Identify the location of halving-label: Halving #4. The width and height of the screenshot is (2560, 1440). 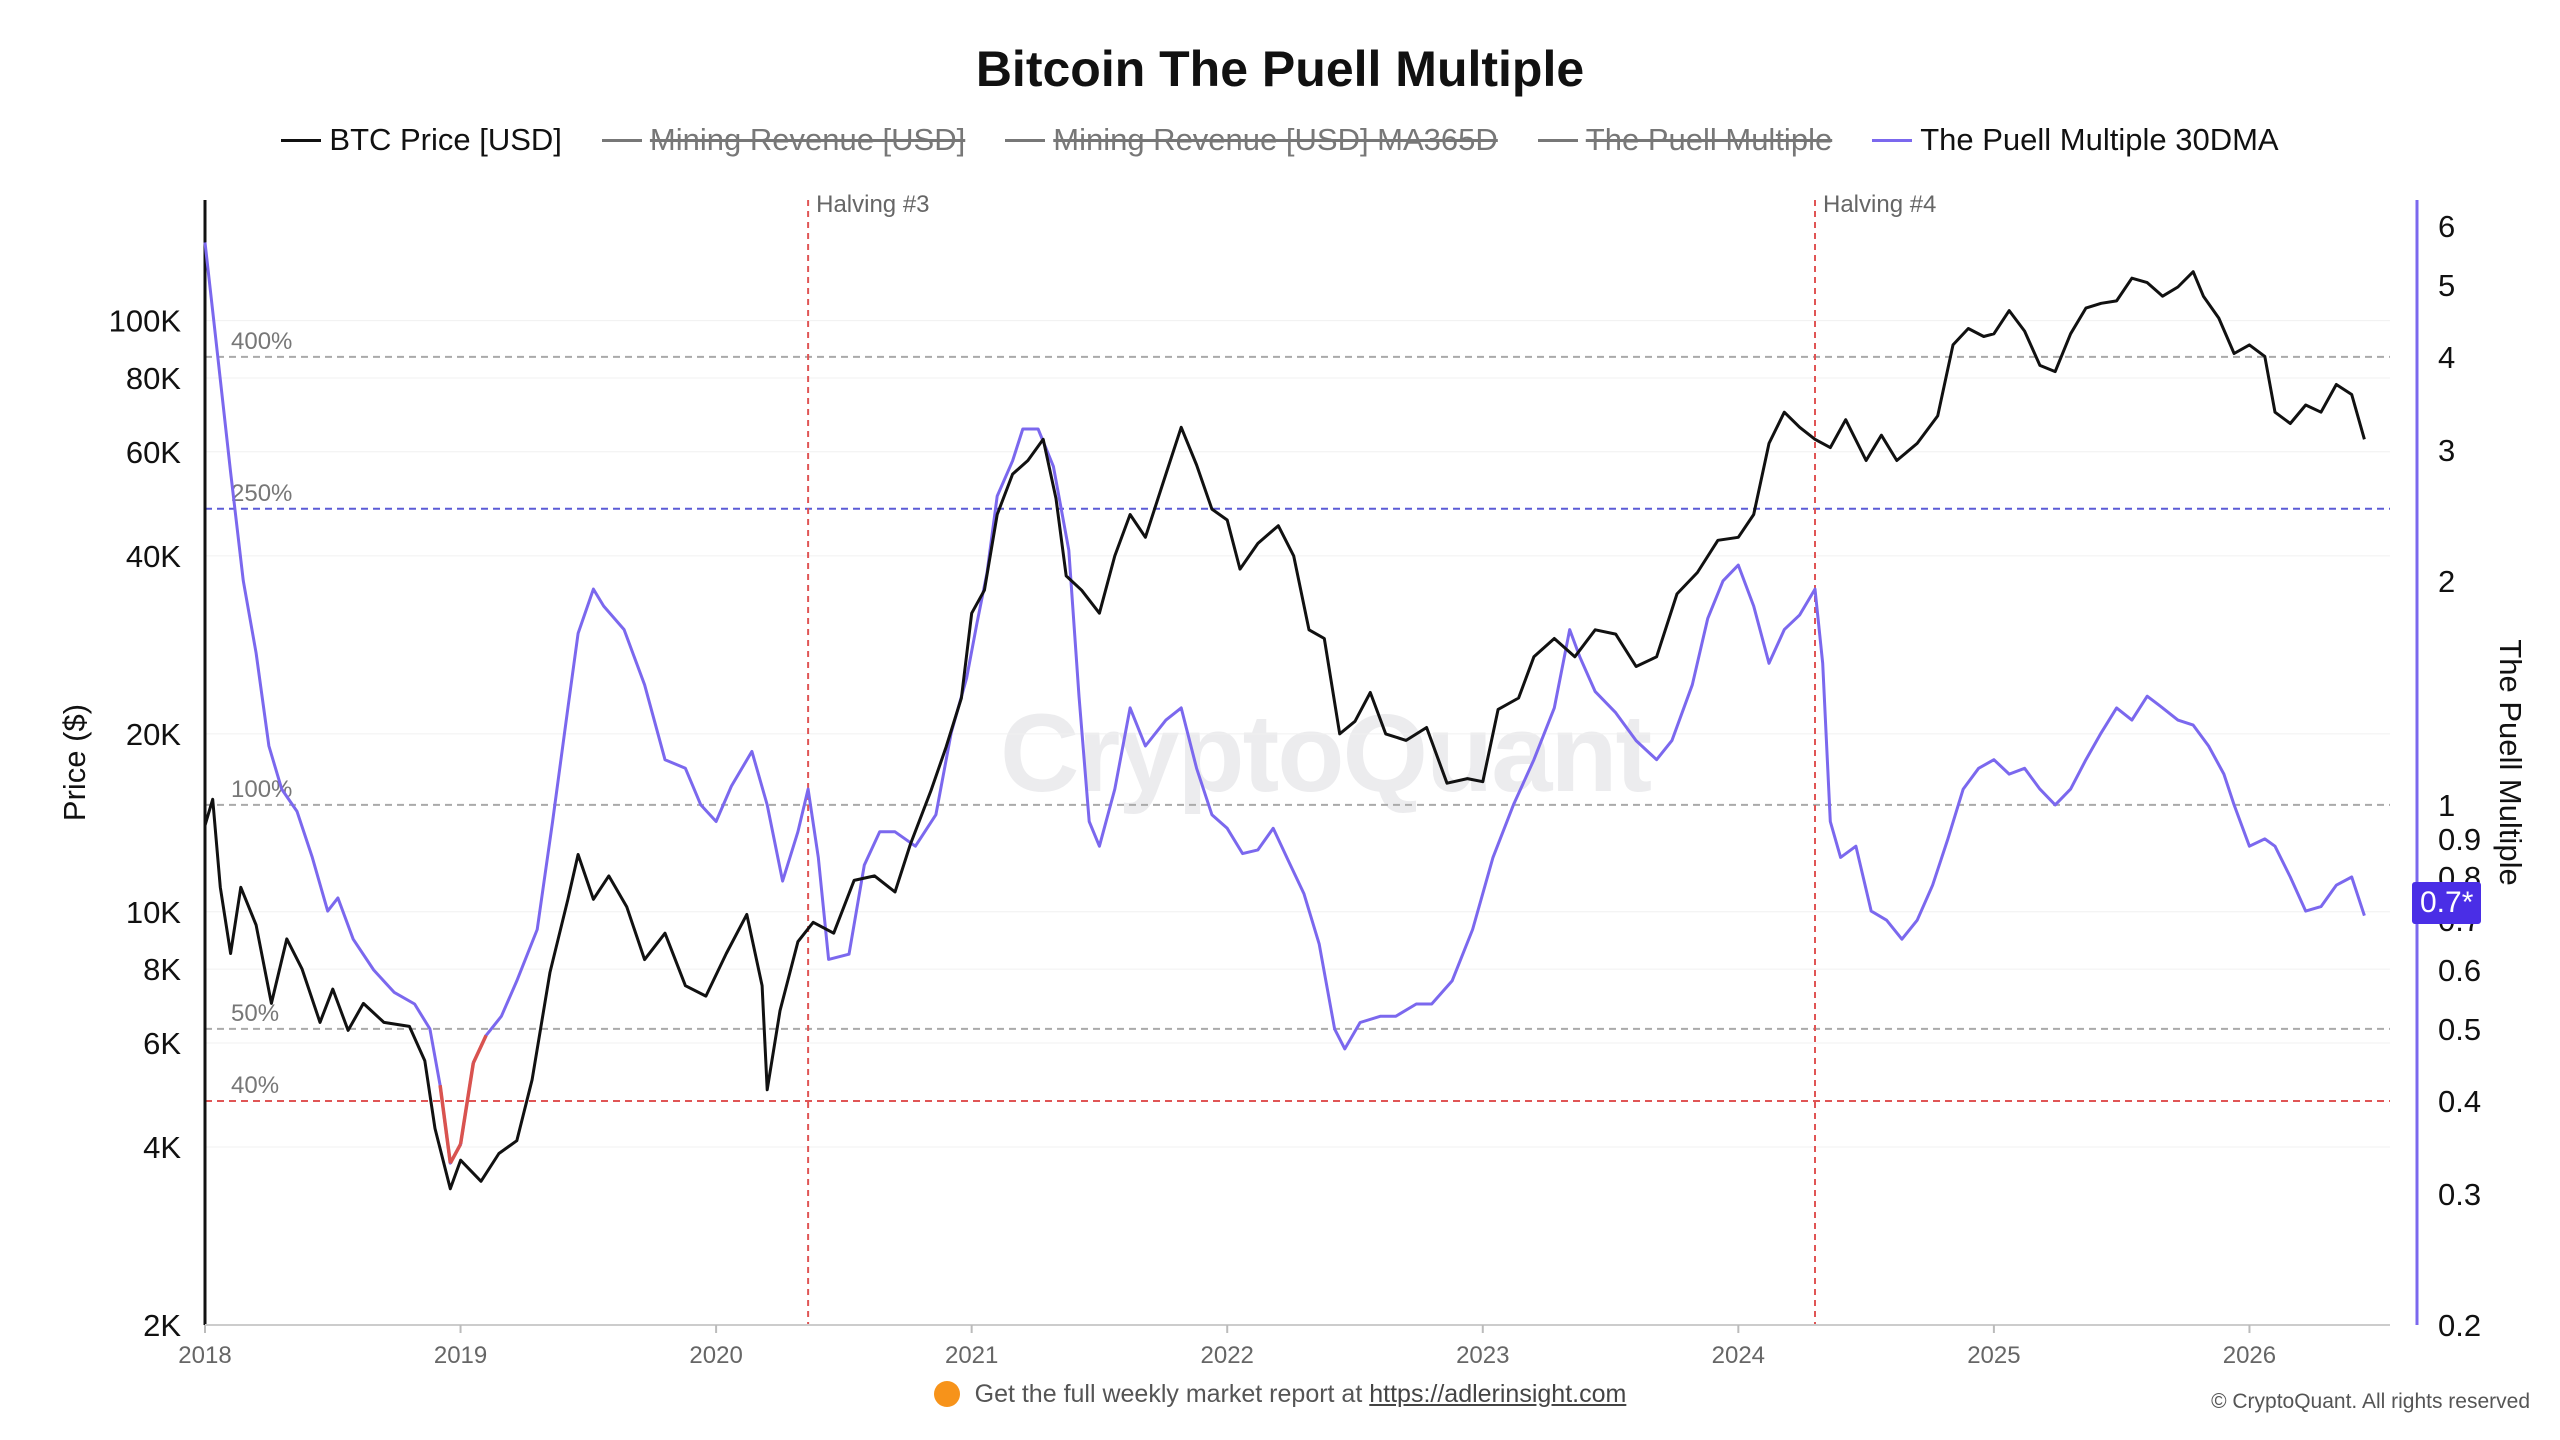
(1879, 204).